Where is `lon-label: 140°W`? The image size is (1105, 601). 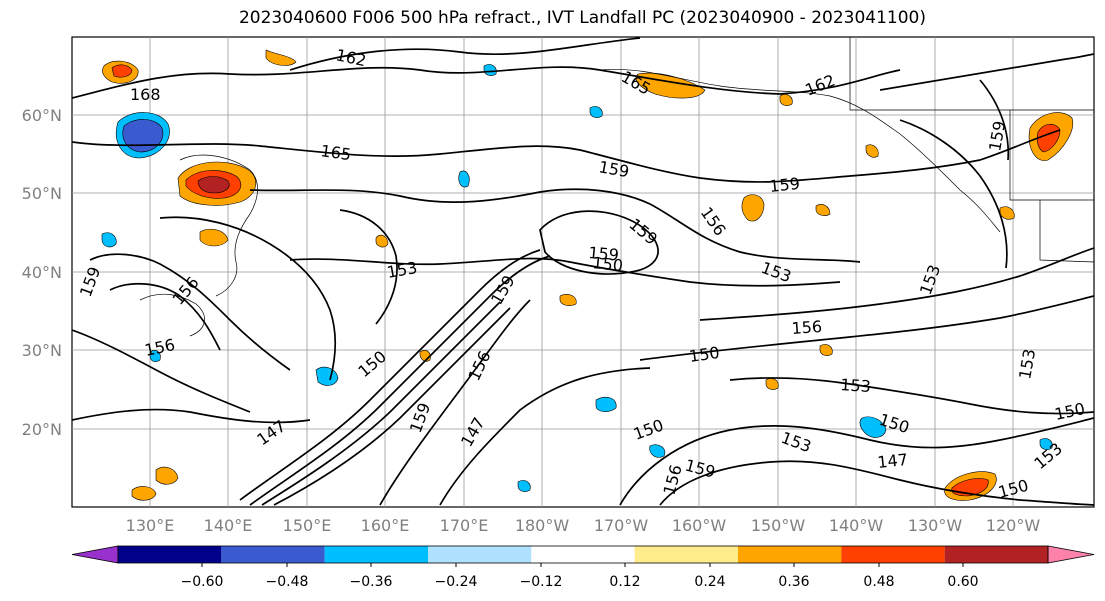
lon-label: 140°W is located at coordinates (856, 525).